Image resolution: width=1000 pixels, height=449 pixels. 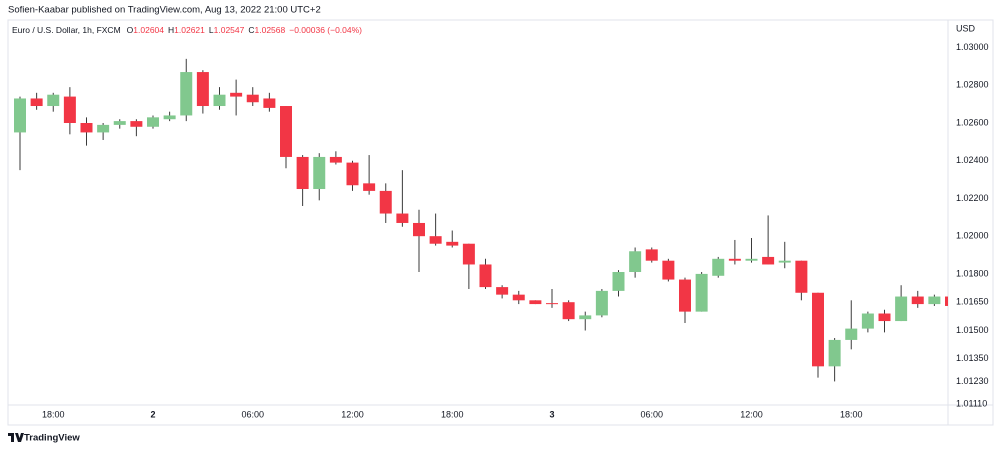 I want to click on y-tick-label: 1.01650, so click(x=972, y=302).